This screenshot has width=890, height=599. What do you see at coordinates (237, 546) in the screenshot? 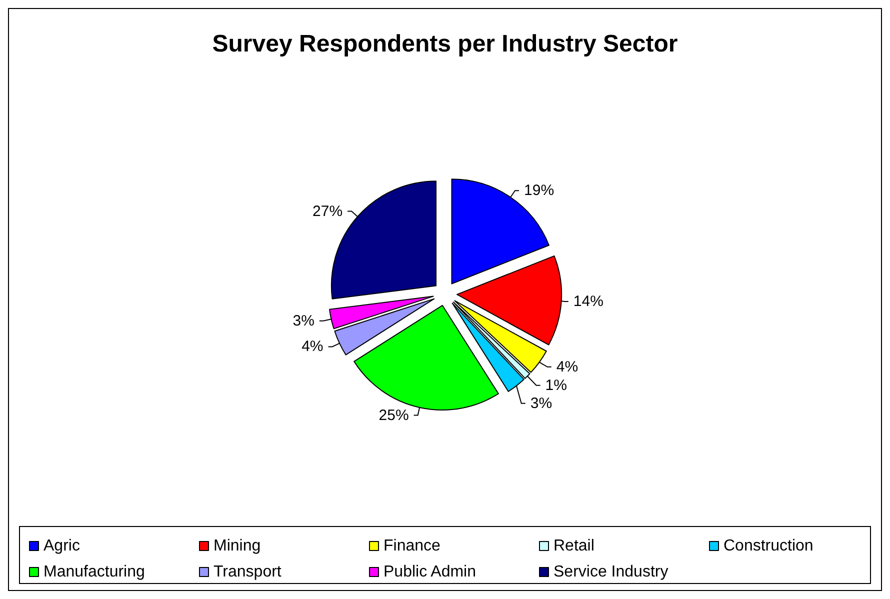
I see `legend-label: Mining` at bounding box center [237, 546].